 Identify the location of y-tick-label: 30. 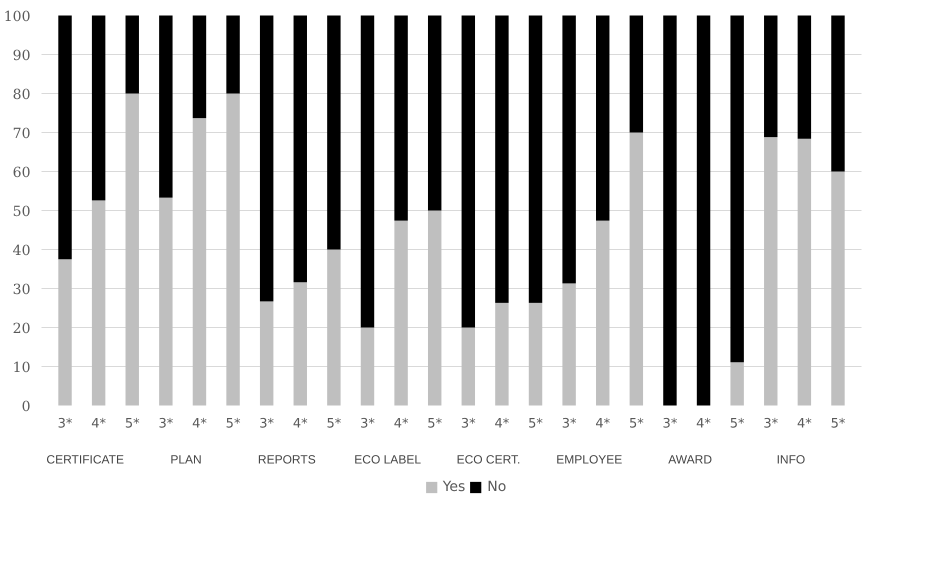
(21, 290).